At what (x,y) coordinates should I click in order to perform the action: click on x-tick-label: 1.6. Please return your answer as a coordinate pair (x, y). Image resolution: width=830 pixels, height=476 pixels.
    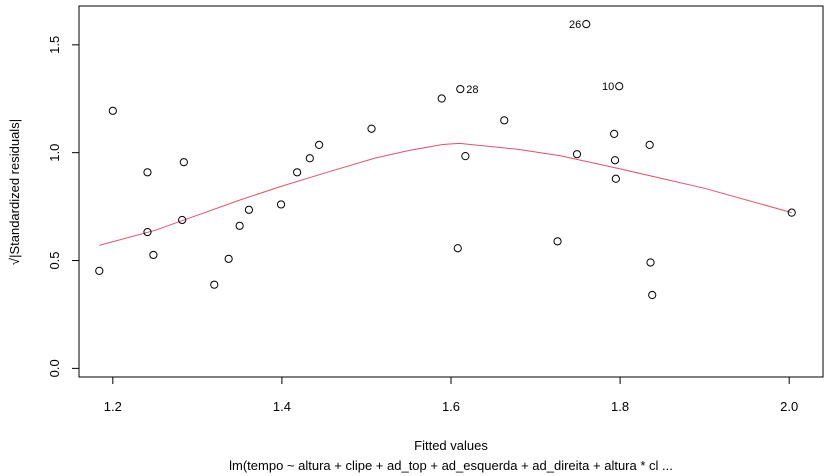
    Looking at the image, I should click on (451, 406).